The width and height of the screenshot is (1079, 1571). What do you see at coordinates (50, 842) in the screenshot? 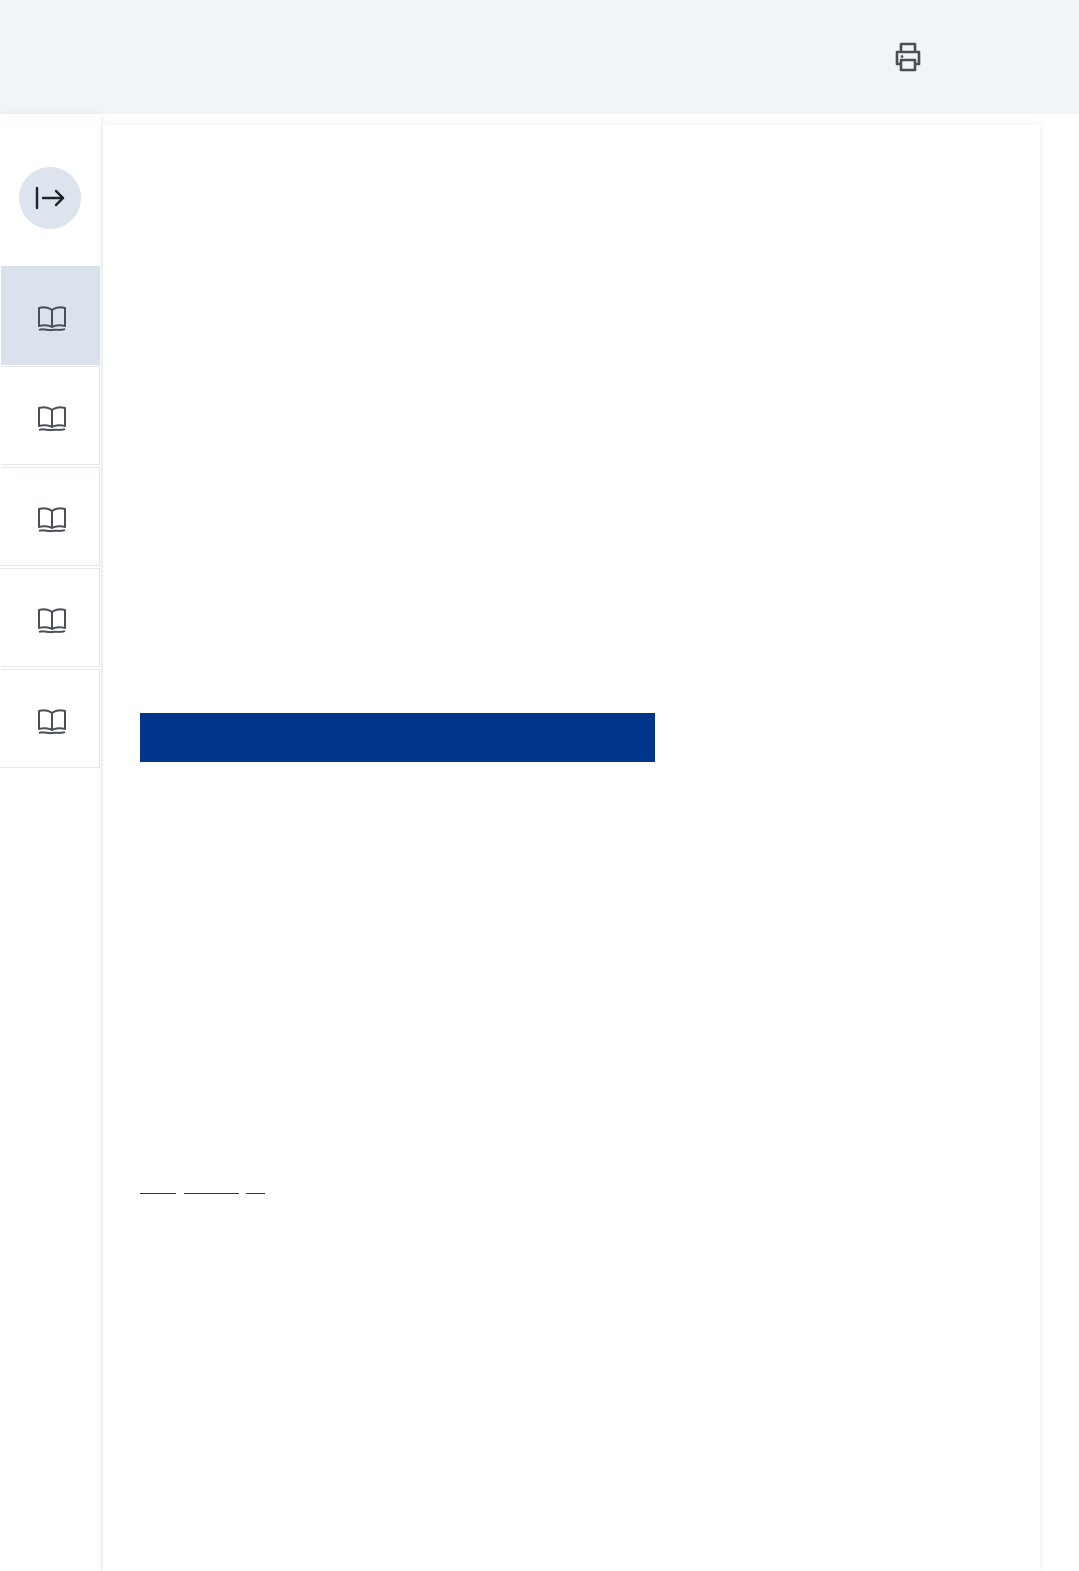
I see `sidebar` at bounding box center [50, 842].